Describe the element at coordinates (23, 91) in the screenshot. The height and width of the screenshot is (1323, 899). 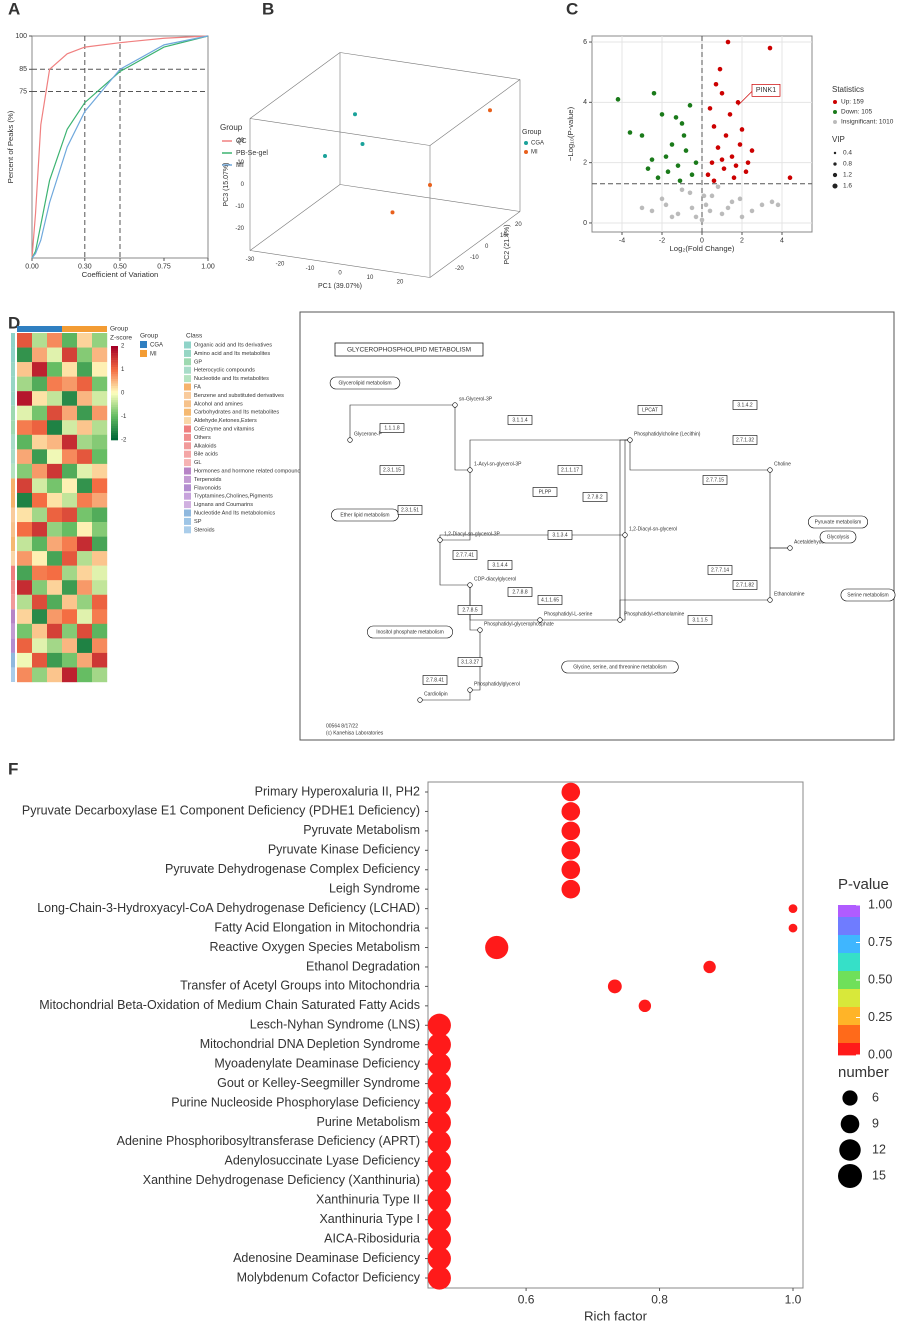
I see `y-tick-label: 75` at that location.